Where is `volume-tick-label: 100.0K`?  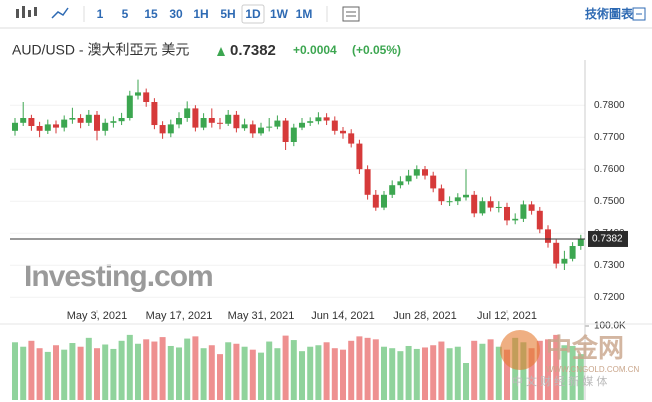
volume-tick-label: 100.0K is located at coordinates (610, 326).